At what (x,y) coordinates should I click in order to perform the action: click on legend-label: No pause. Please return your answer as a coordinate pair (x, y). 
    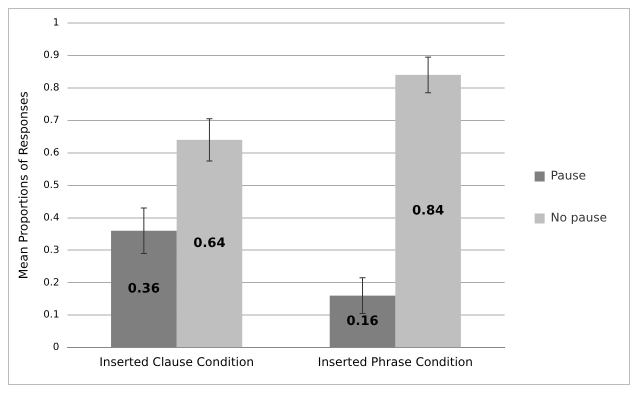
    Looking at the image, I should click on (578, 217).